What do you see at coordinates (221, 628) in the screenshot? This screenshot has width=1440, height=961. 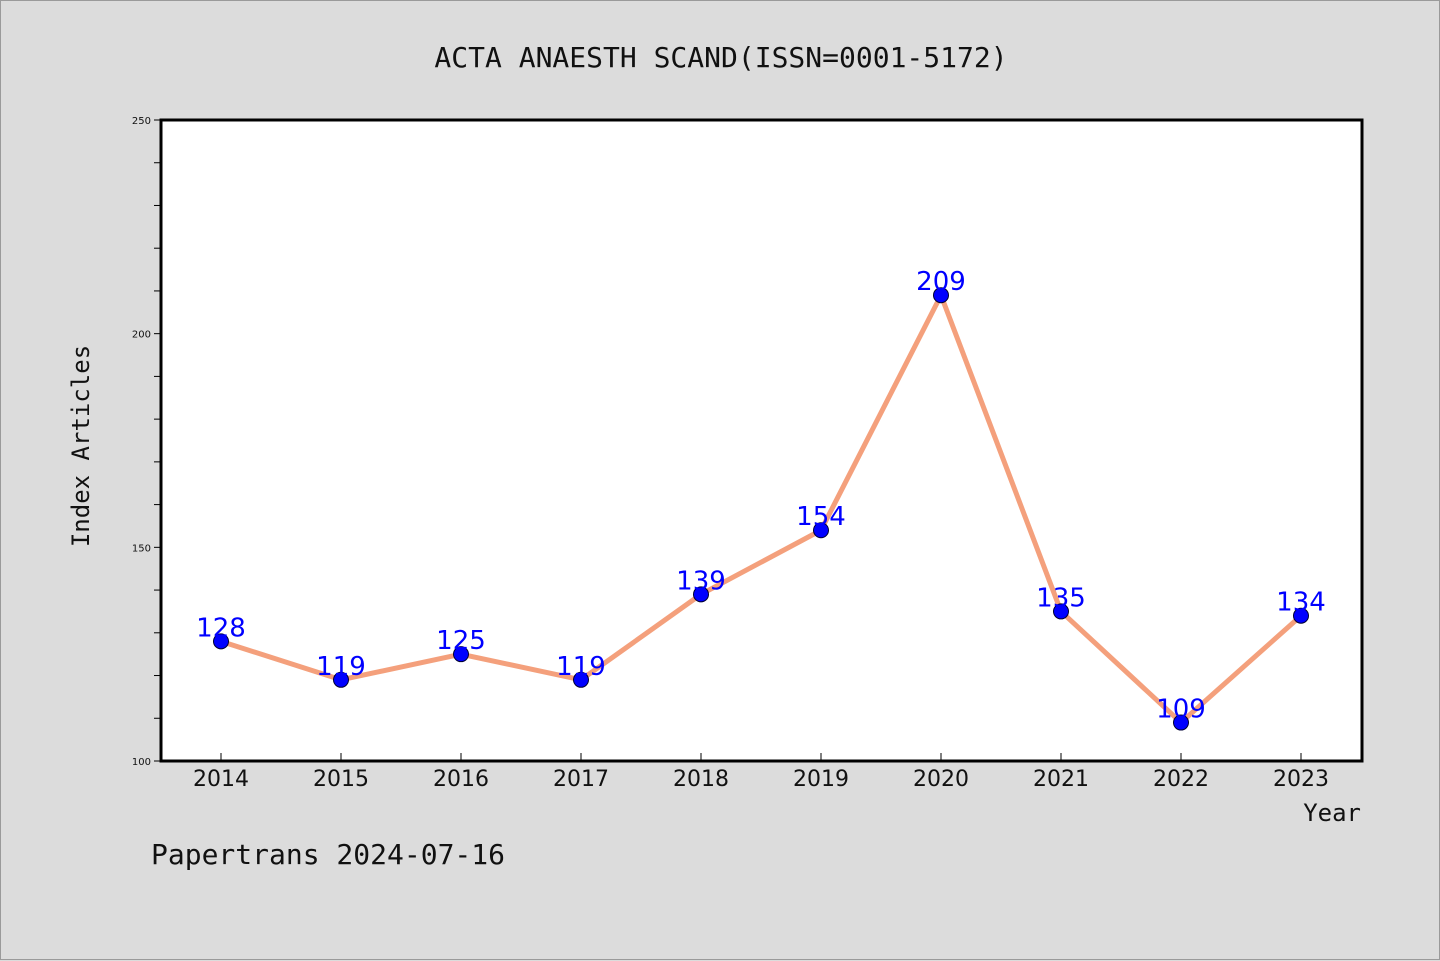 I see `data-label: 128` at bounding box center [221, 628].